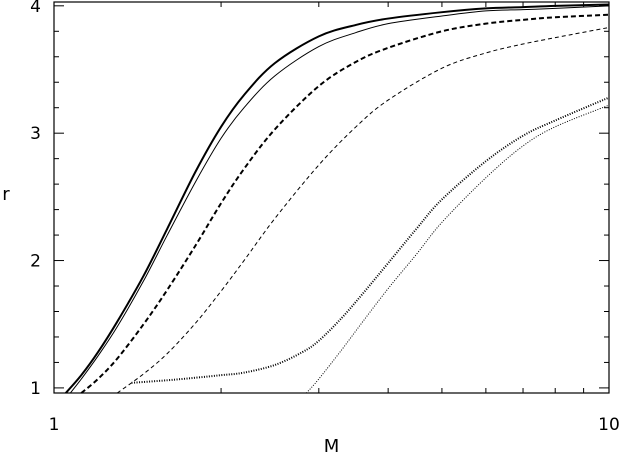 The width and height of the screenshot is (621, 456). Describe the element at coordinates (35, 262) in the screenshot. I see `y-tick-label: 2` at that location.